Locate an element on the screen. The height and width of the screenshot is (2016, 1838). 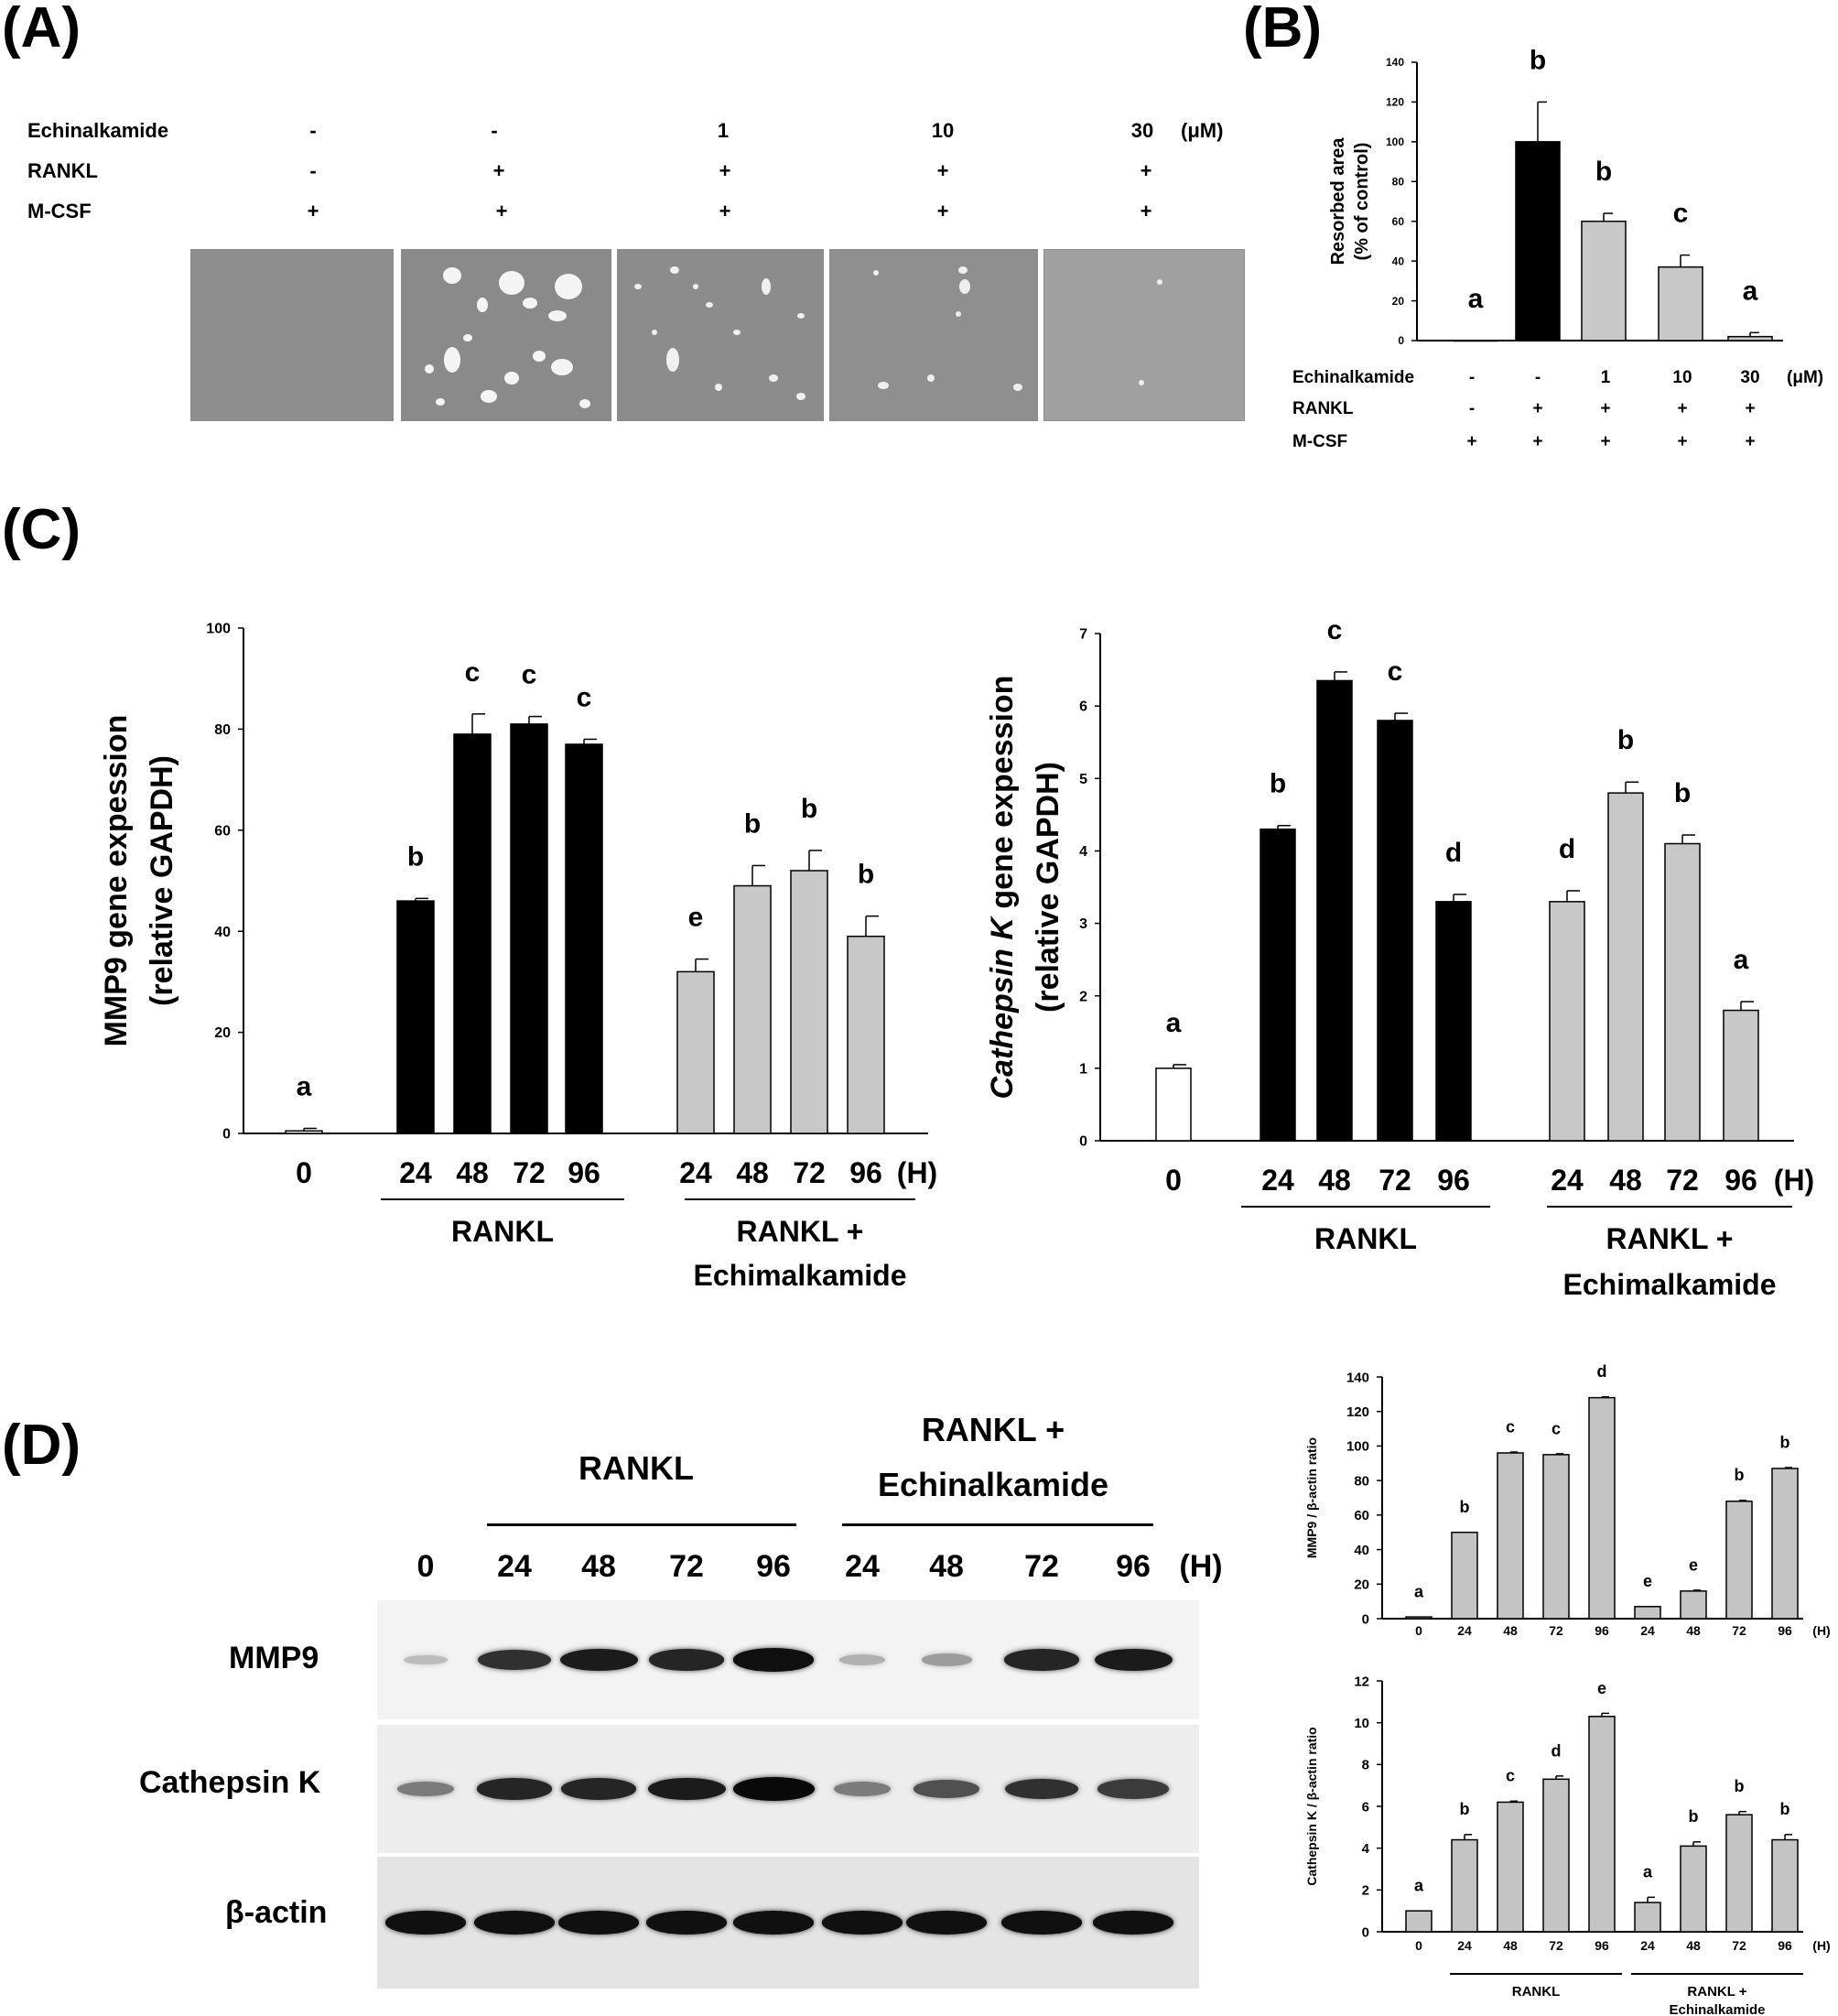
condition-value: 1 is located at coordinates (1606, 377).